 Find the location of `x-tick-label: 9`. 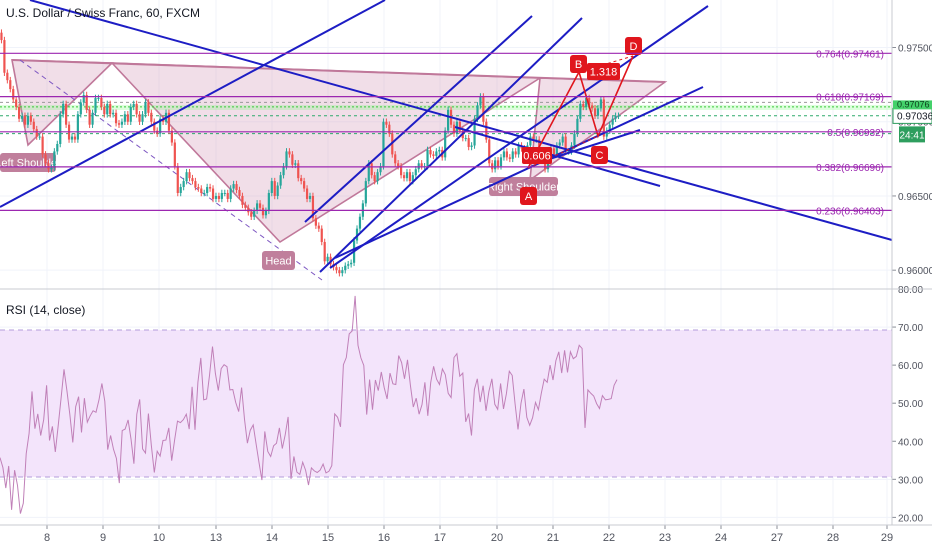

x-tick-label: 9 is located at coordinates (103, 538).